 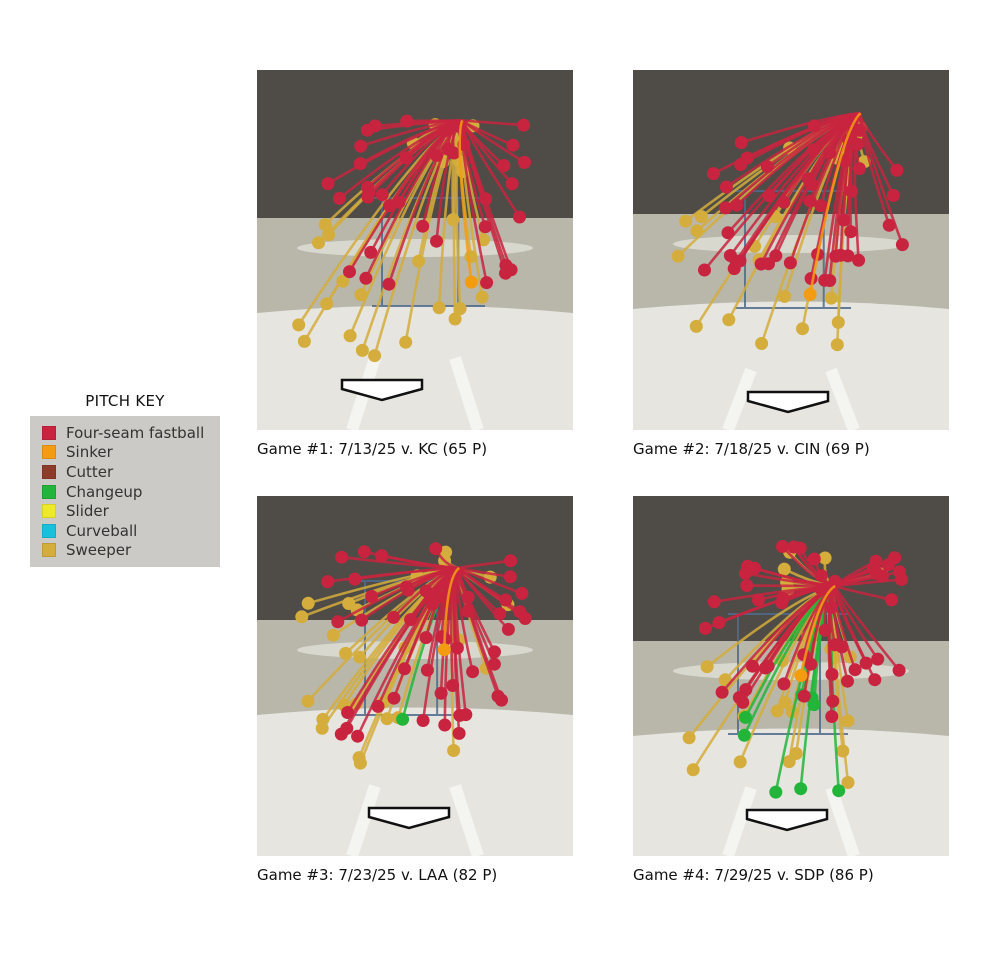 I want to click on game-3-panel: Game #3: 7/23/25 v. LAA (82 P), so click(x=415, y=690).